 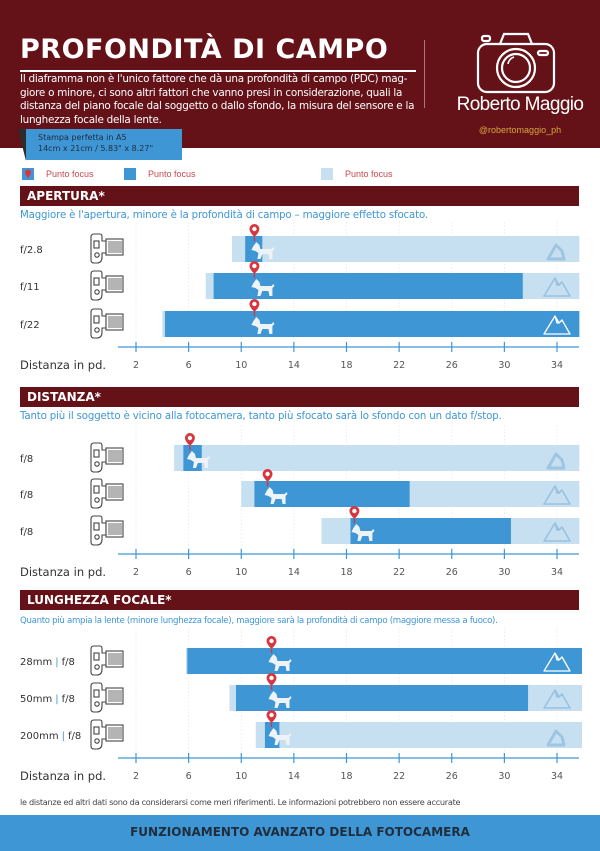 I want to click on x-tick-label: 18, so click(x=346, y=776).